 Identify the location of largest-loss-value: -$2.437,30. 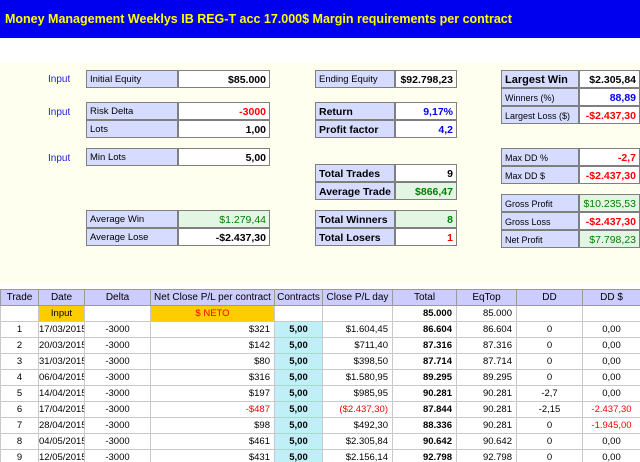
(609, 115).